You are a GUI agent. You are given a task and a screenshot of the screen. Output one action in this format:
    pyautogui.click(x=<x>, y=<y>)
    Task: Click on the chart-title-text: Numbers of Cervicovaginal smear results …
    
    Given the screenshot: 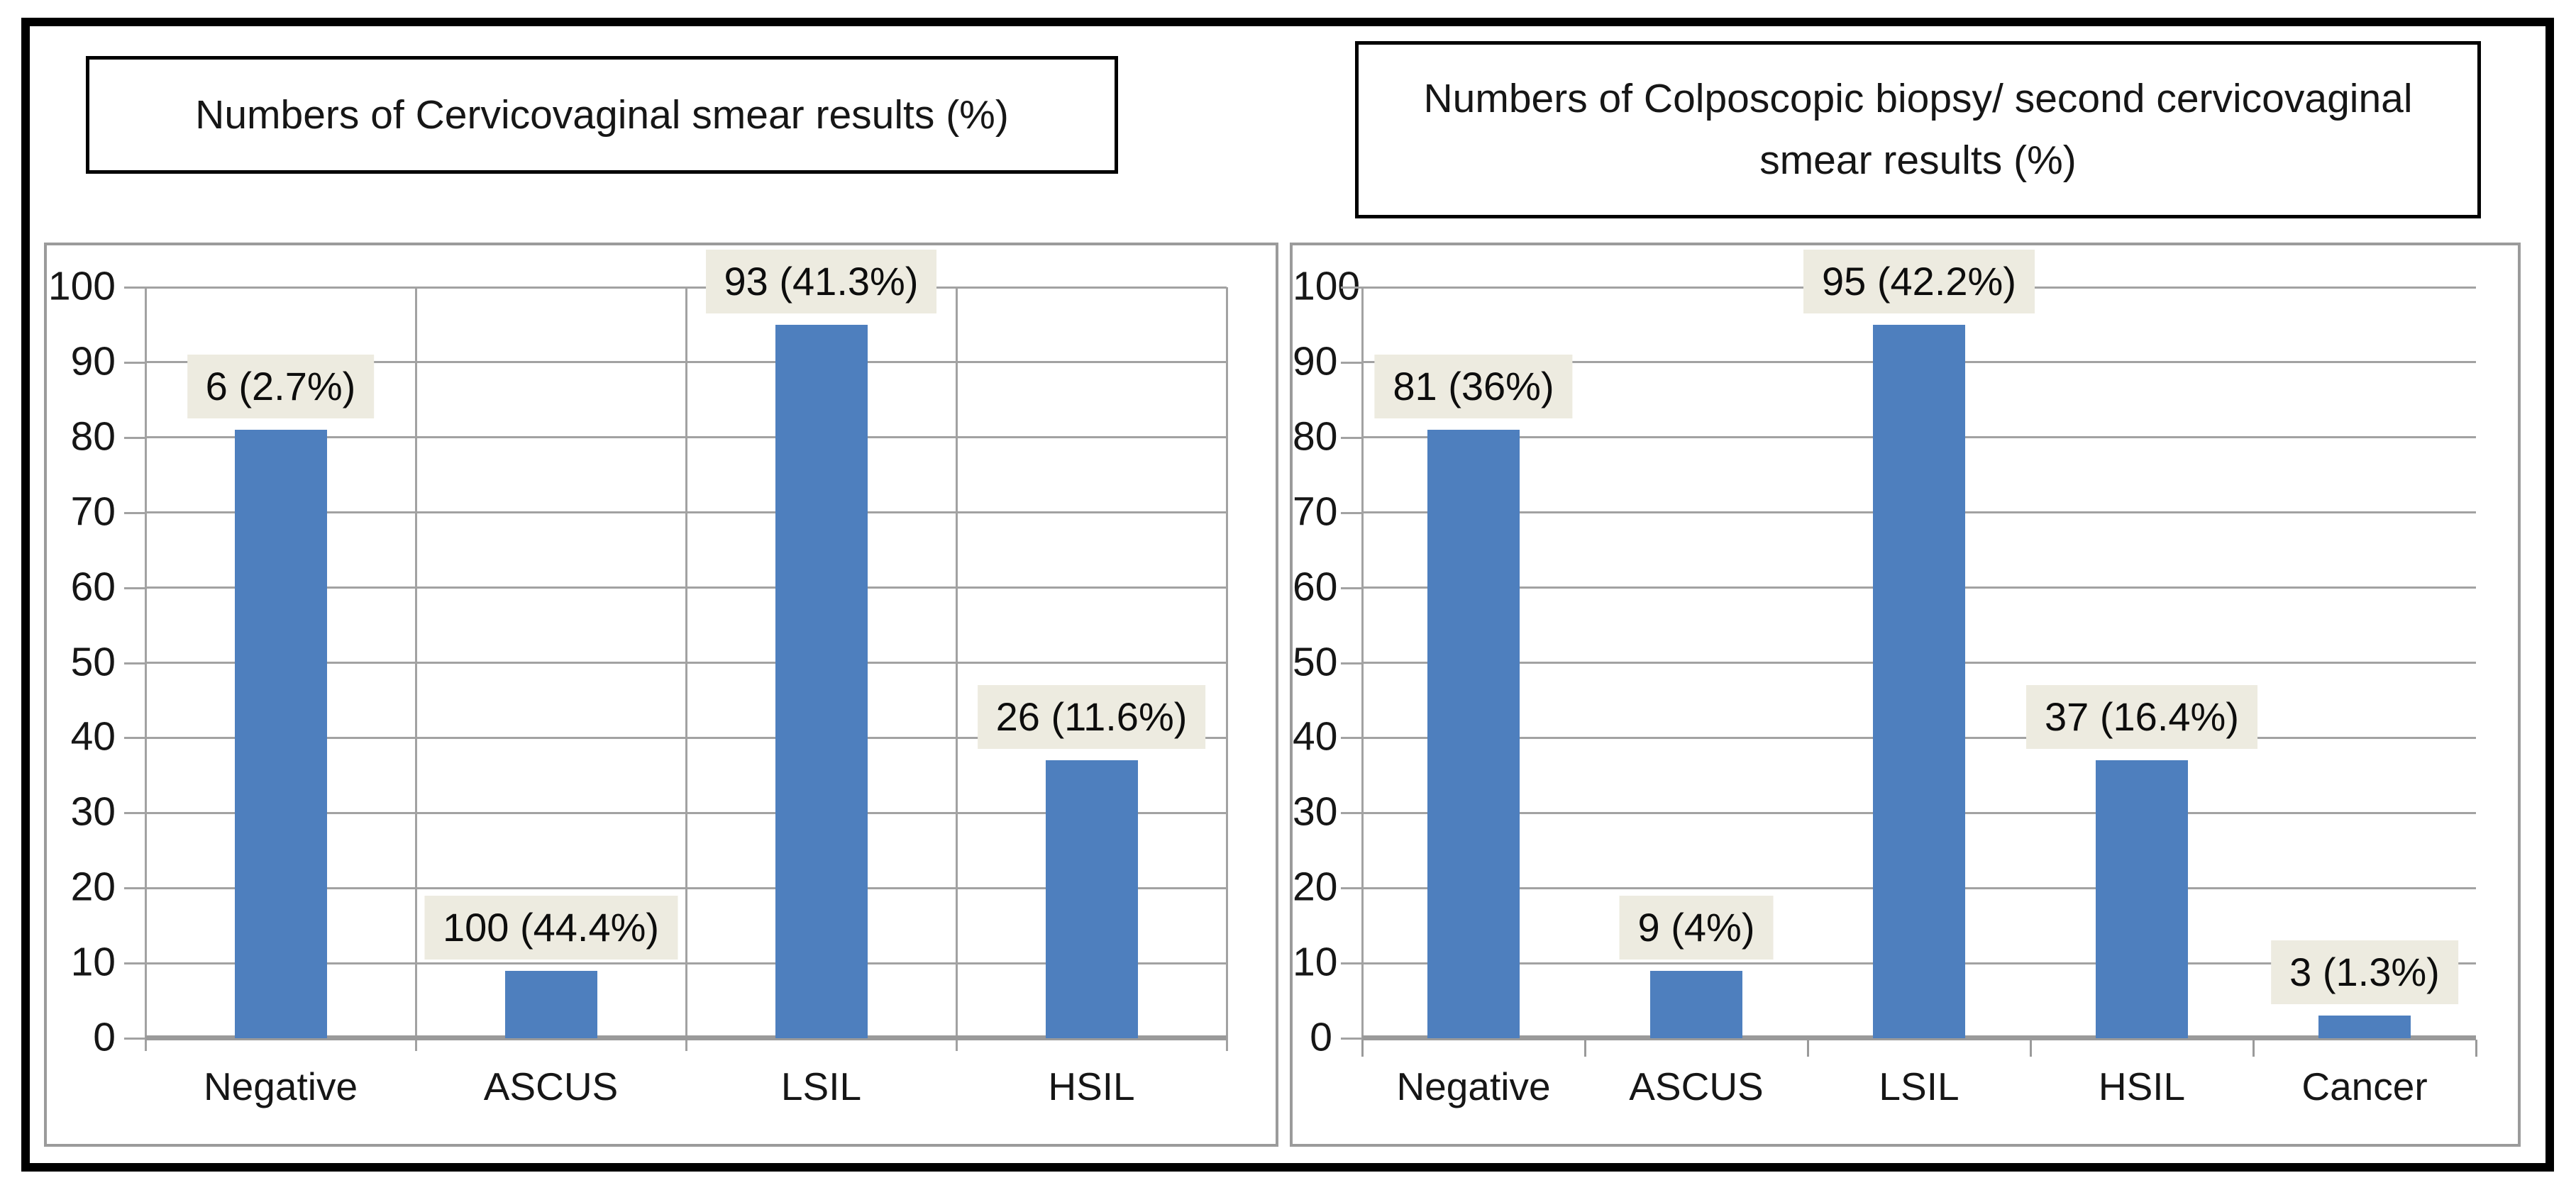 What is the action you would take?
    pyautogui.click(x=602, y=115)
    